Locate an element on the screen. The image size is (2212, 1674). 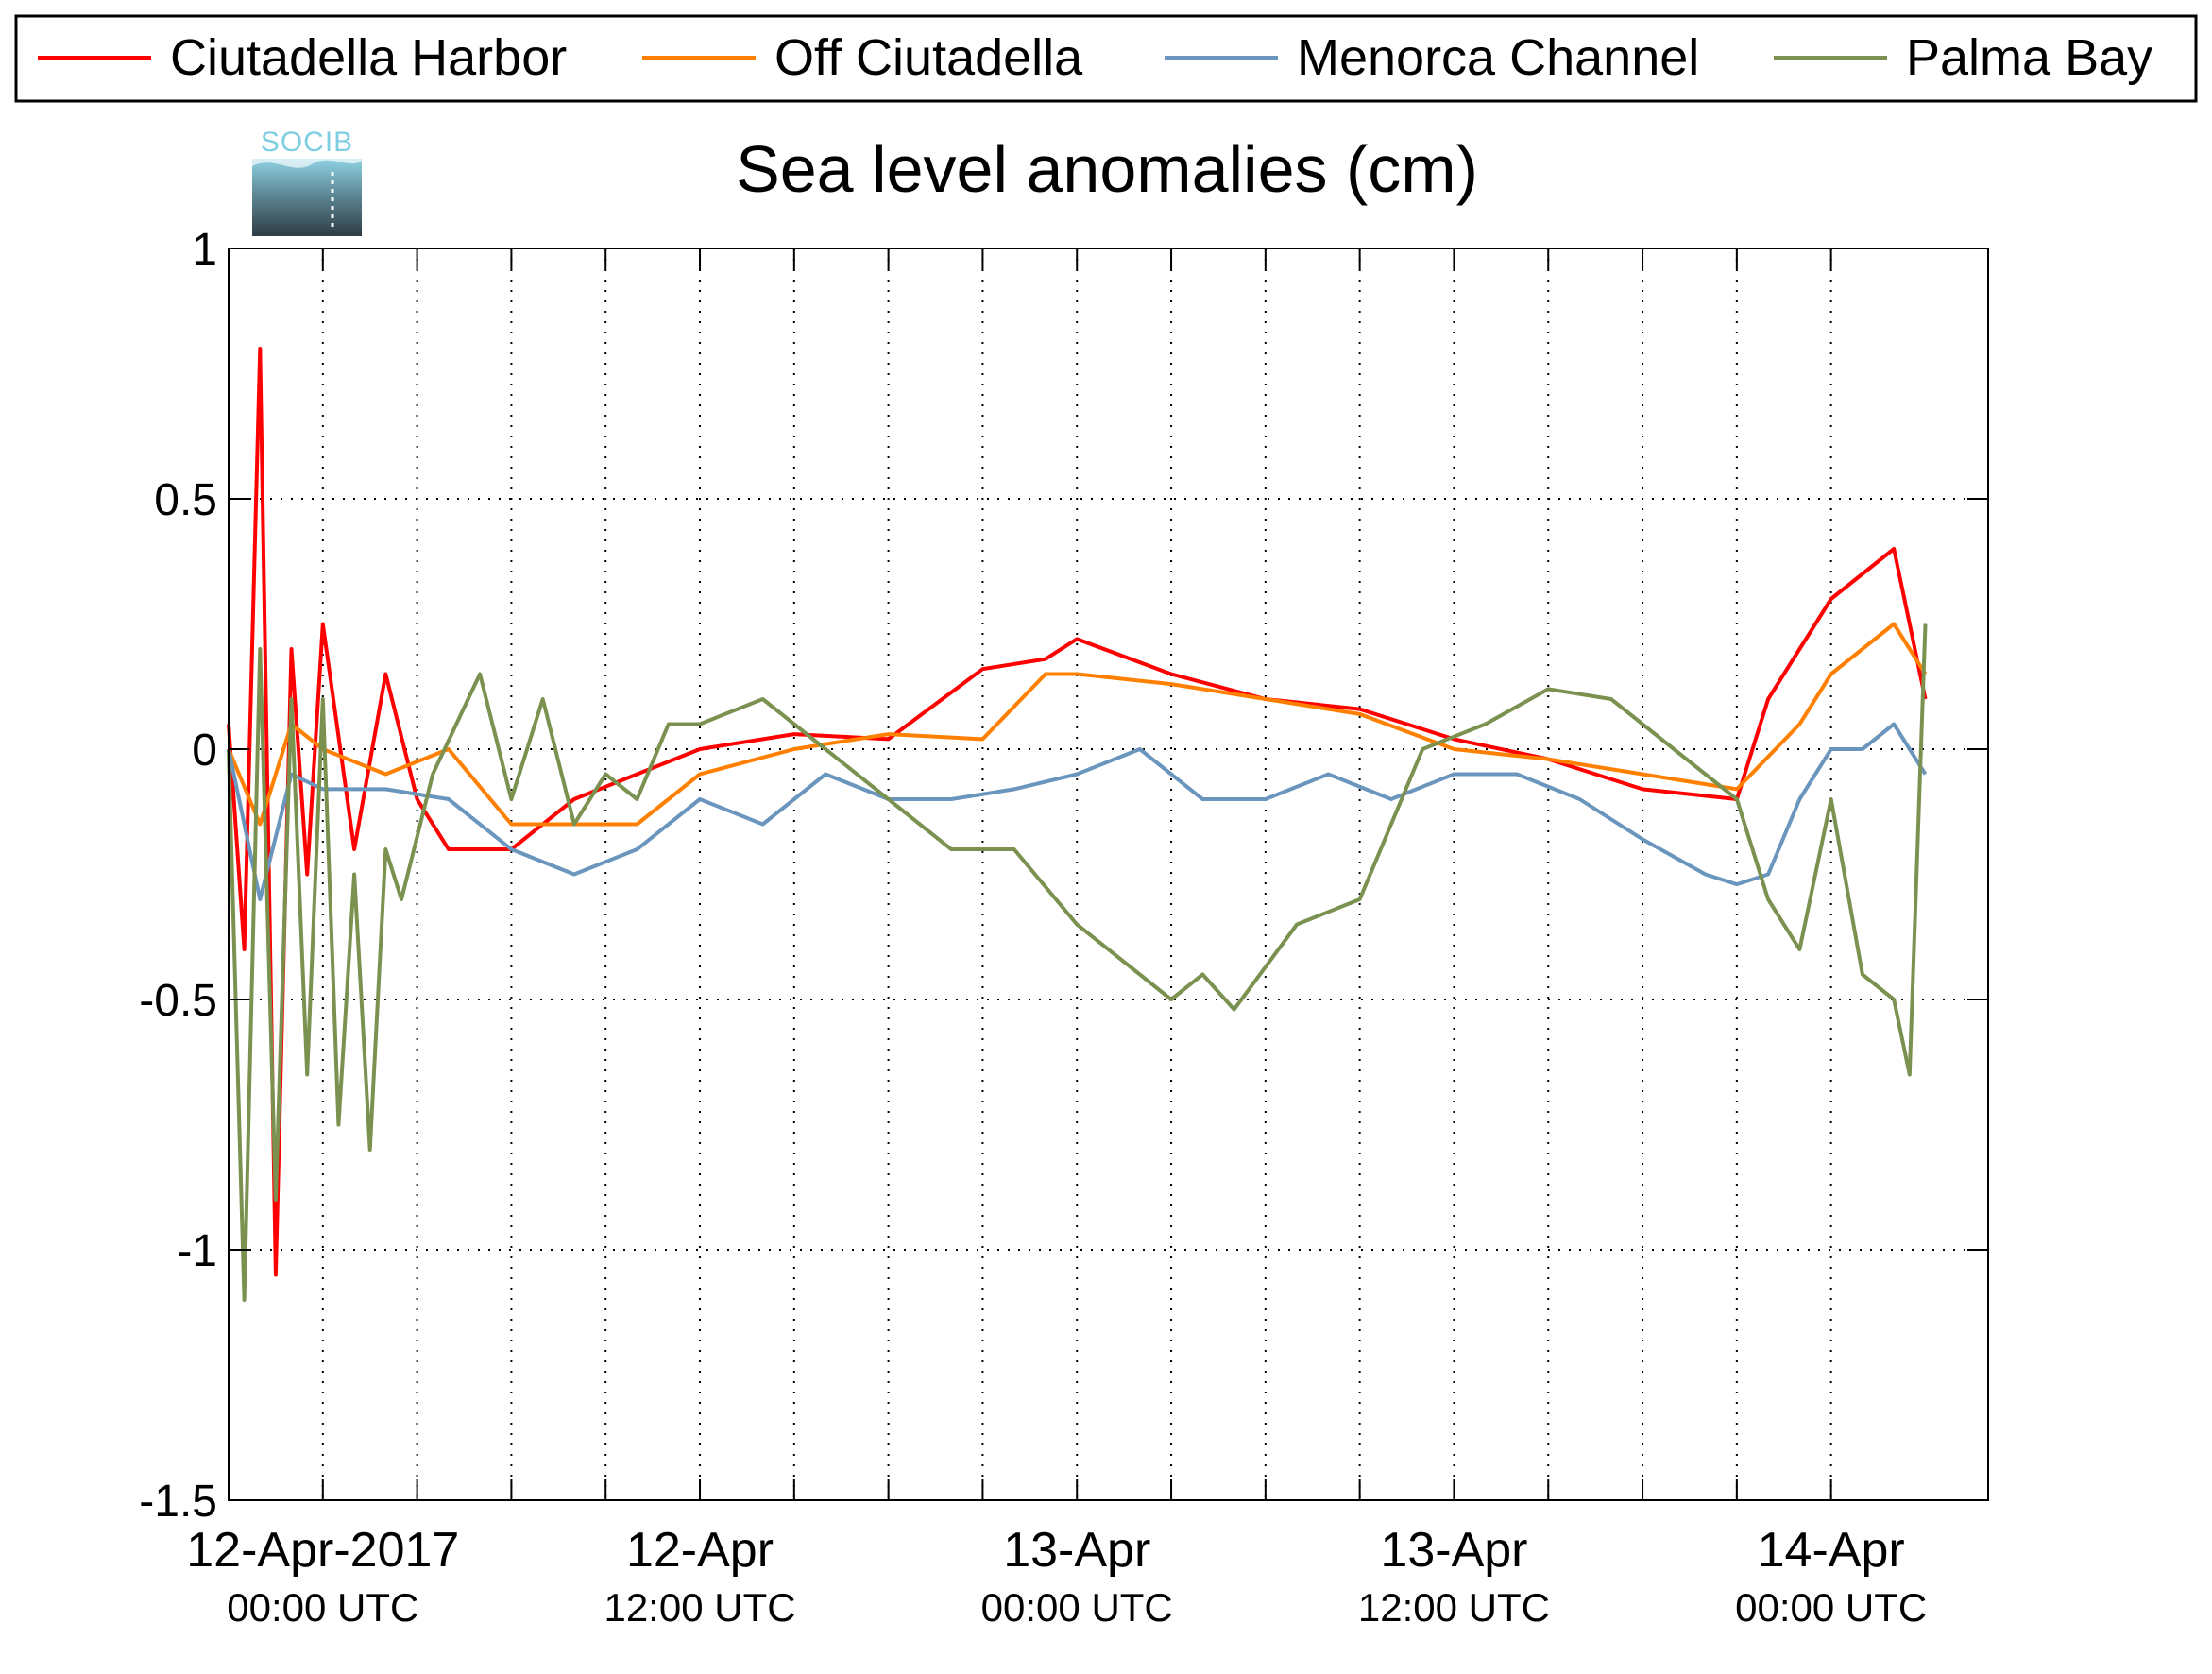
y-tick-label: 1 is located at coordinates (204, 250).